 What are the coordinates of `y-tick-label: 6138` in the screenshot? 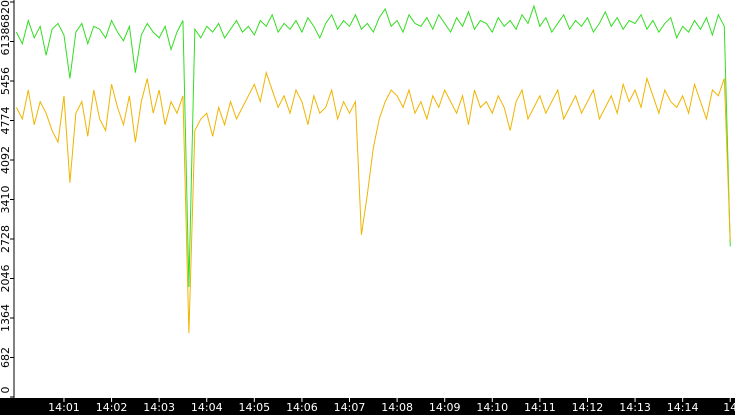 It's located at (6, 42).